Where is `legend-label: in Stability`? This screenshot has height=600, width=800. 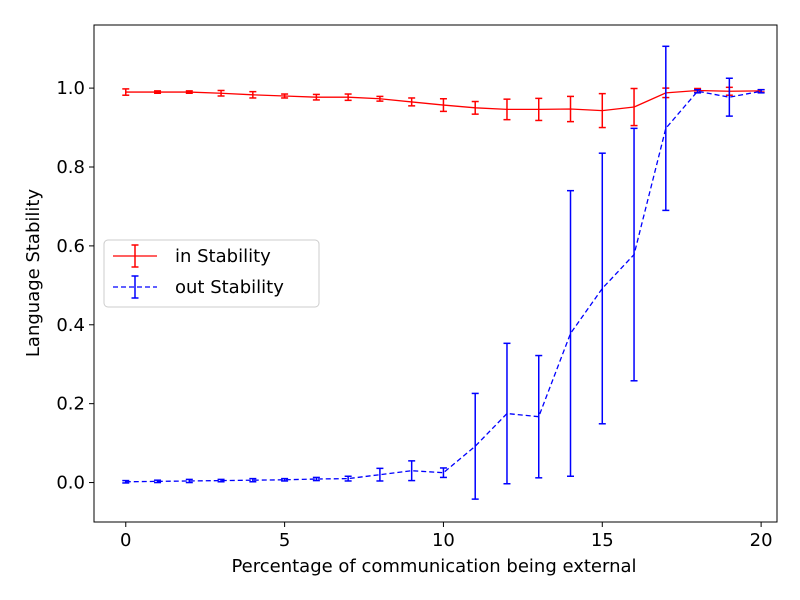 legend-label: in Stability is located at coordinates (223, 256).